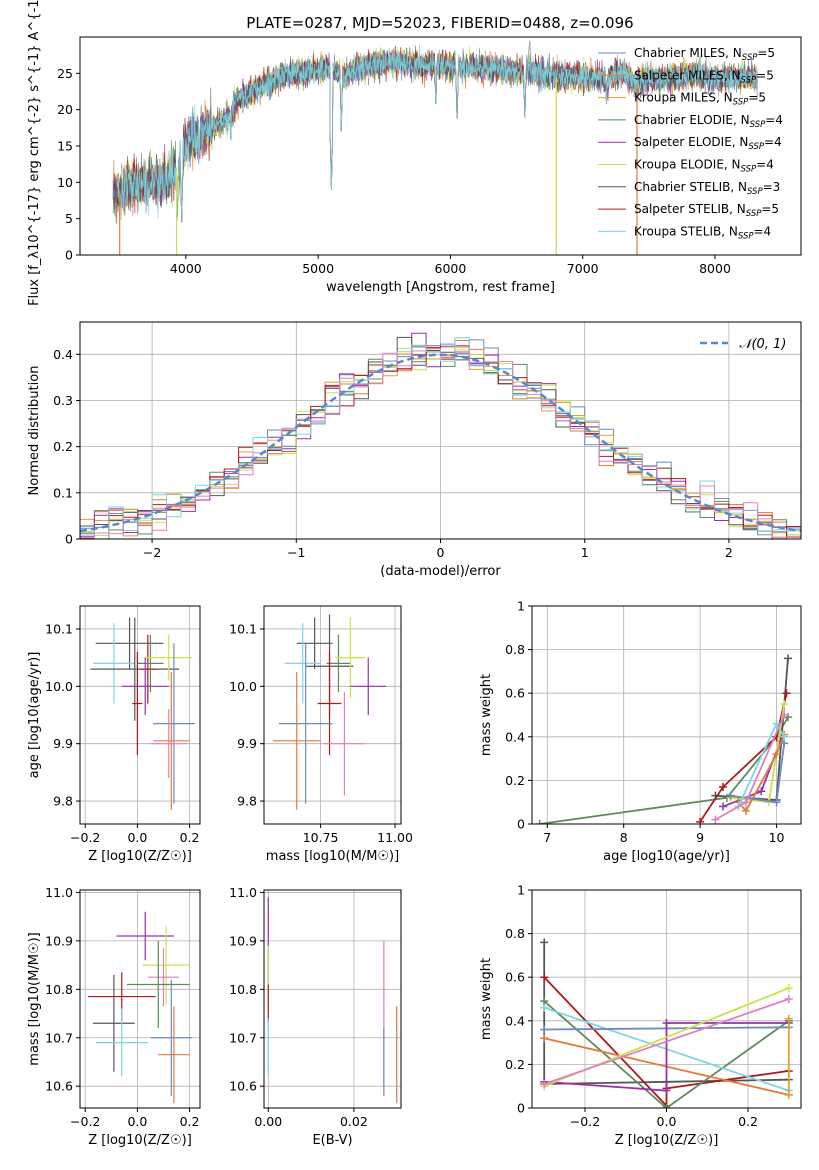  What do you see at coordinates (704, 76) in the screenshot?
I see `legend-label: Salpeter MILES, NSSP=5` at bounding box center [704, 76].